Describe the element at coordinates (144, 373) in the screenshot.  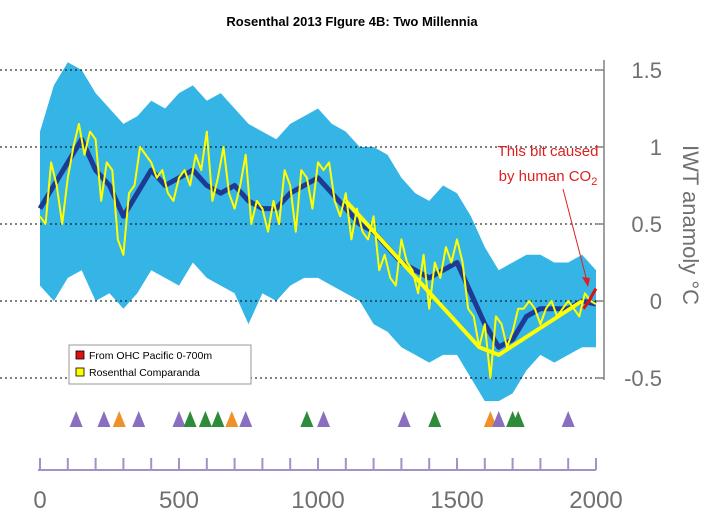
I see `legend-label-comparanda: Rosenthal Comparanda` at that location.